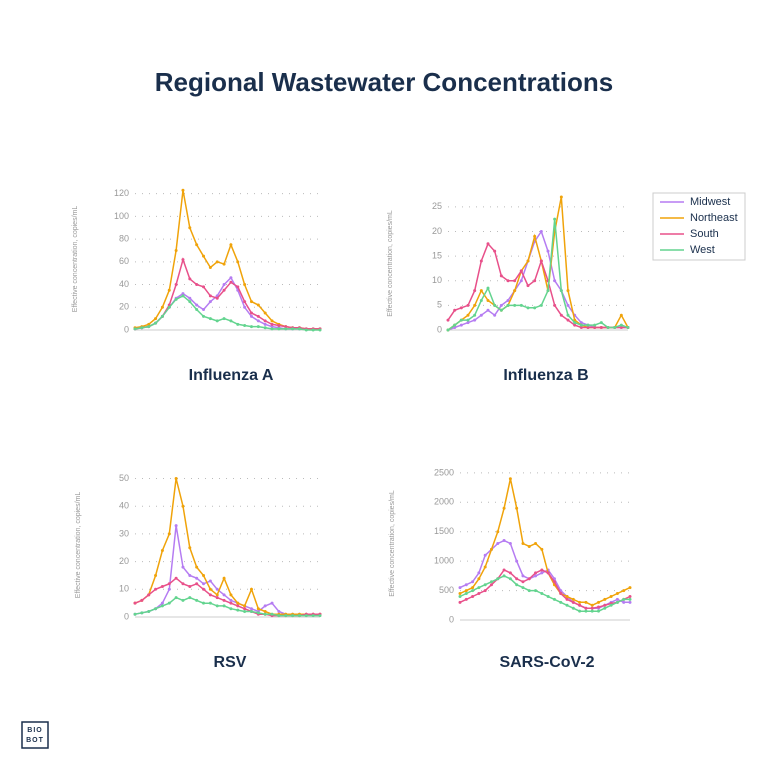 Image resolution: width=768 pixels, height=773 pixels. What do you see at coordinates (437, 280) in the screenshot?
I see `y-tick-label: 10` at bounding box center [437, 280].